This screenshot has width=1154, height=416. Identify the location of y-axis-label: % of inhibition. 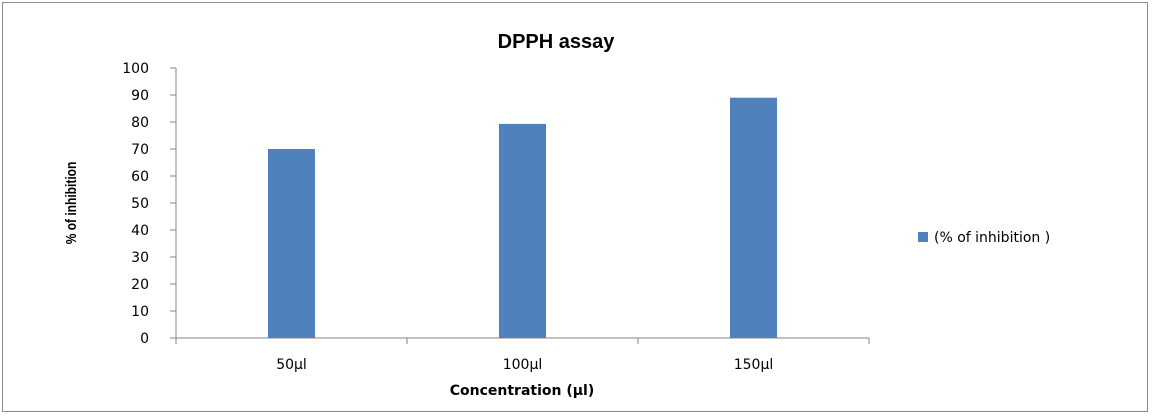
(71, 203).